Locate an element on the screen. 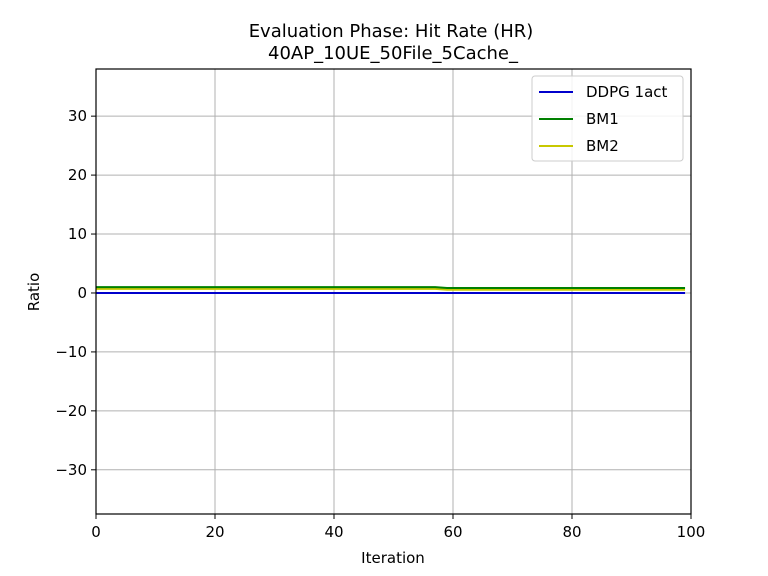  legend-label-bm1: BM1 is located at coordinates (602, 119).